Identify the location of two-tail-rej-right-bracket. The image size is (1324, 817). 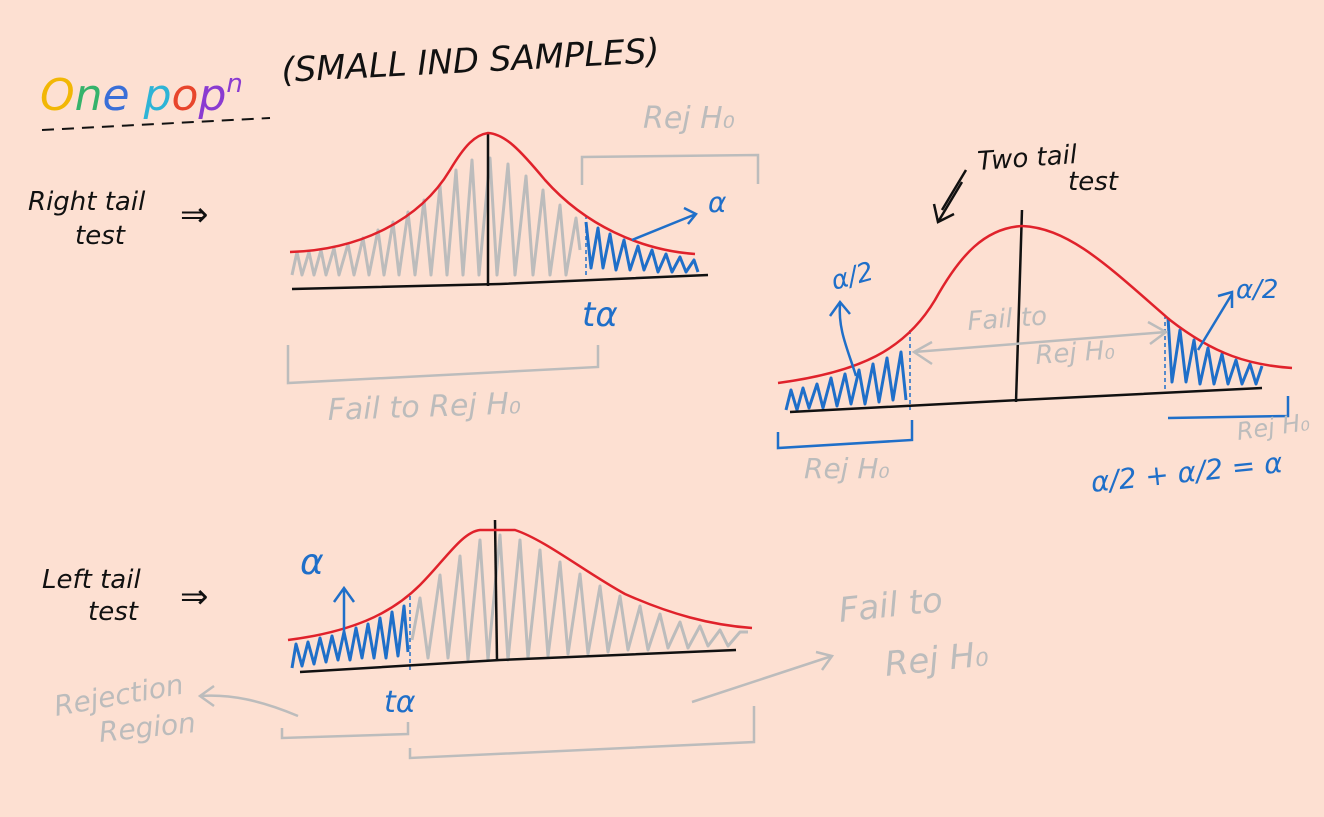
(1228, 408).